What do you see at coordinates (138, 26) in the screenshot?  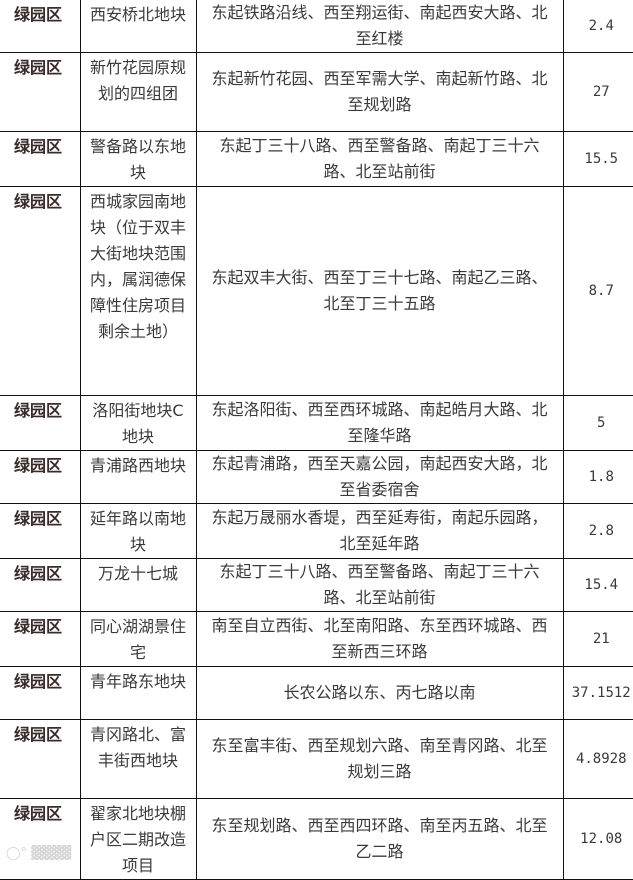 I see `parcel-name-cell: 西安桥北地块` at bounding box center [138, 26].